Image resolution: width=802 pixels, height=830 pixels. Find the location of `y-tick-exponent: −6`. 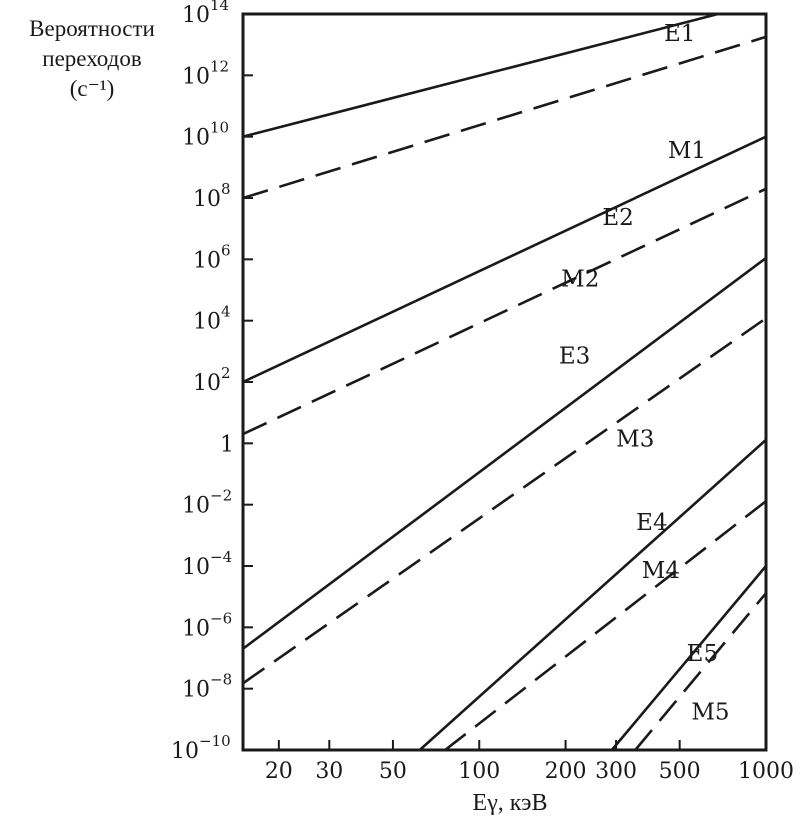

y-tick-exponent: −6 is located at coordinates (221, 618).